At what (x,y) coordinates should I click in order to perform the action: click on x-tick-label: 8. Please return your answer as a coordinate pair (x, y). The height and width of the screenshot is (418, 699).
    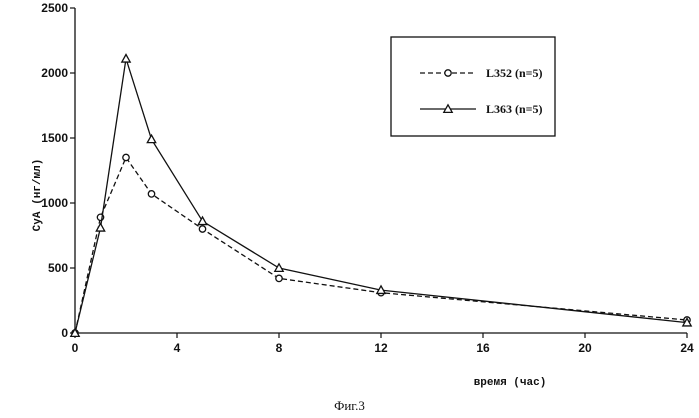
    Looking at the image, I should click on (279, 348).